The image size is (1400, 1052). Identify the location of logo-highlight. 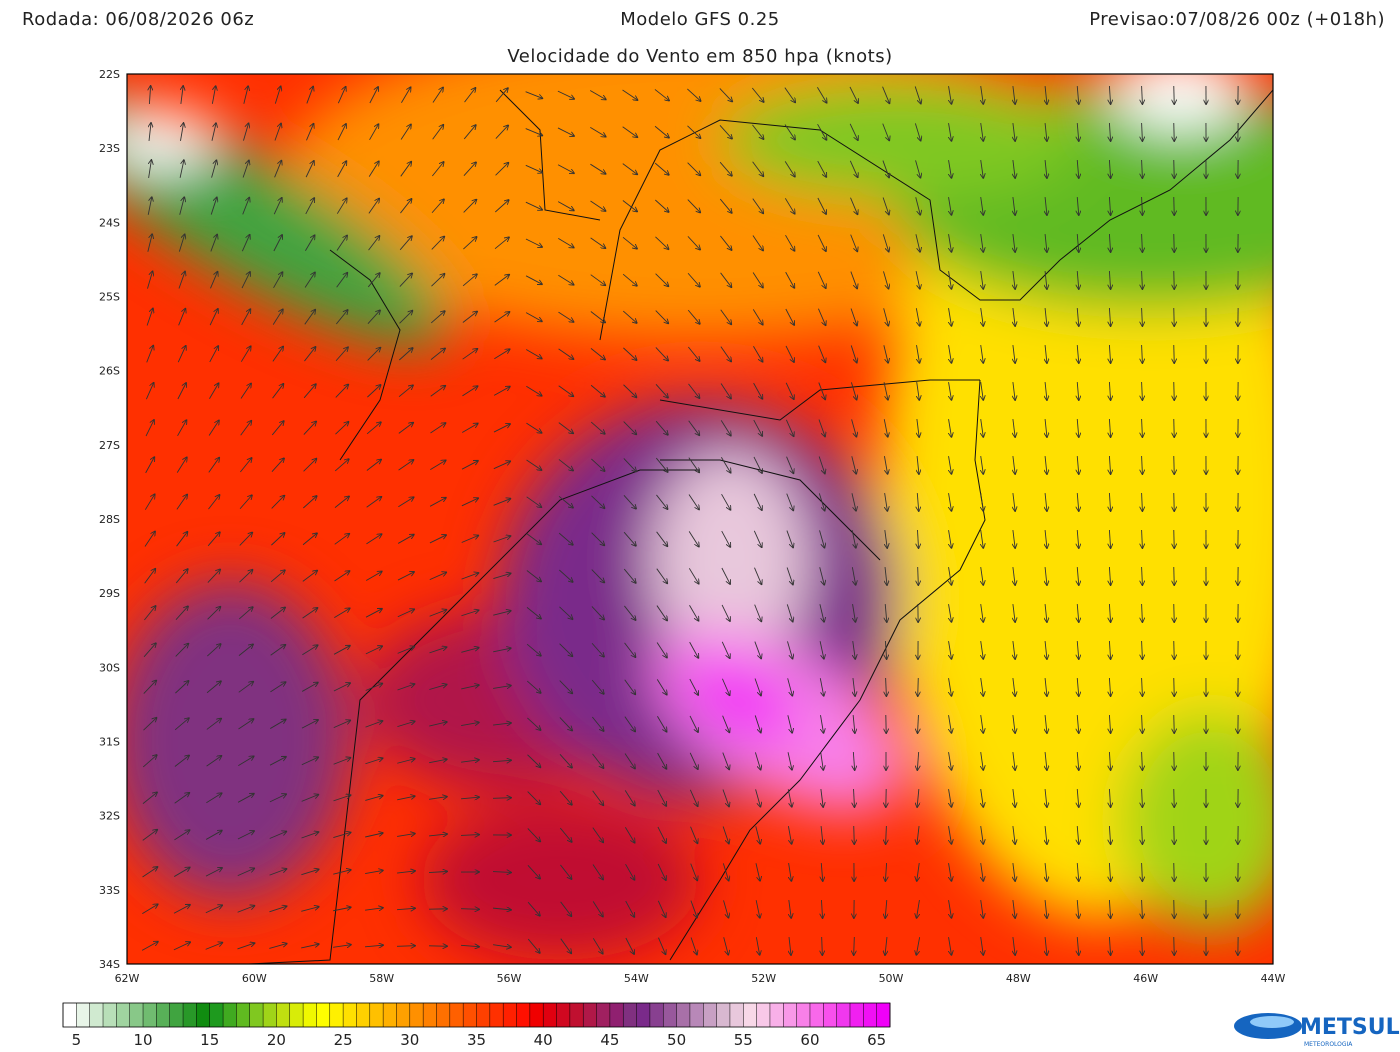
(1272, 1022).